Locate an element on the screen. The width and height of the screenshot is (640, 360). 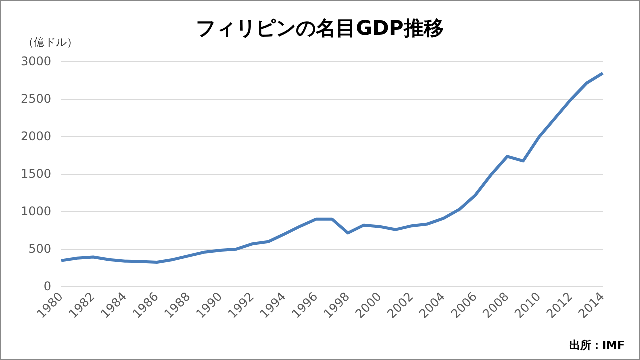
y-tick-label: 1000 is located at coordinates (36, 211).